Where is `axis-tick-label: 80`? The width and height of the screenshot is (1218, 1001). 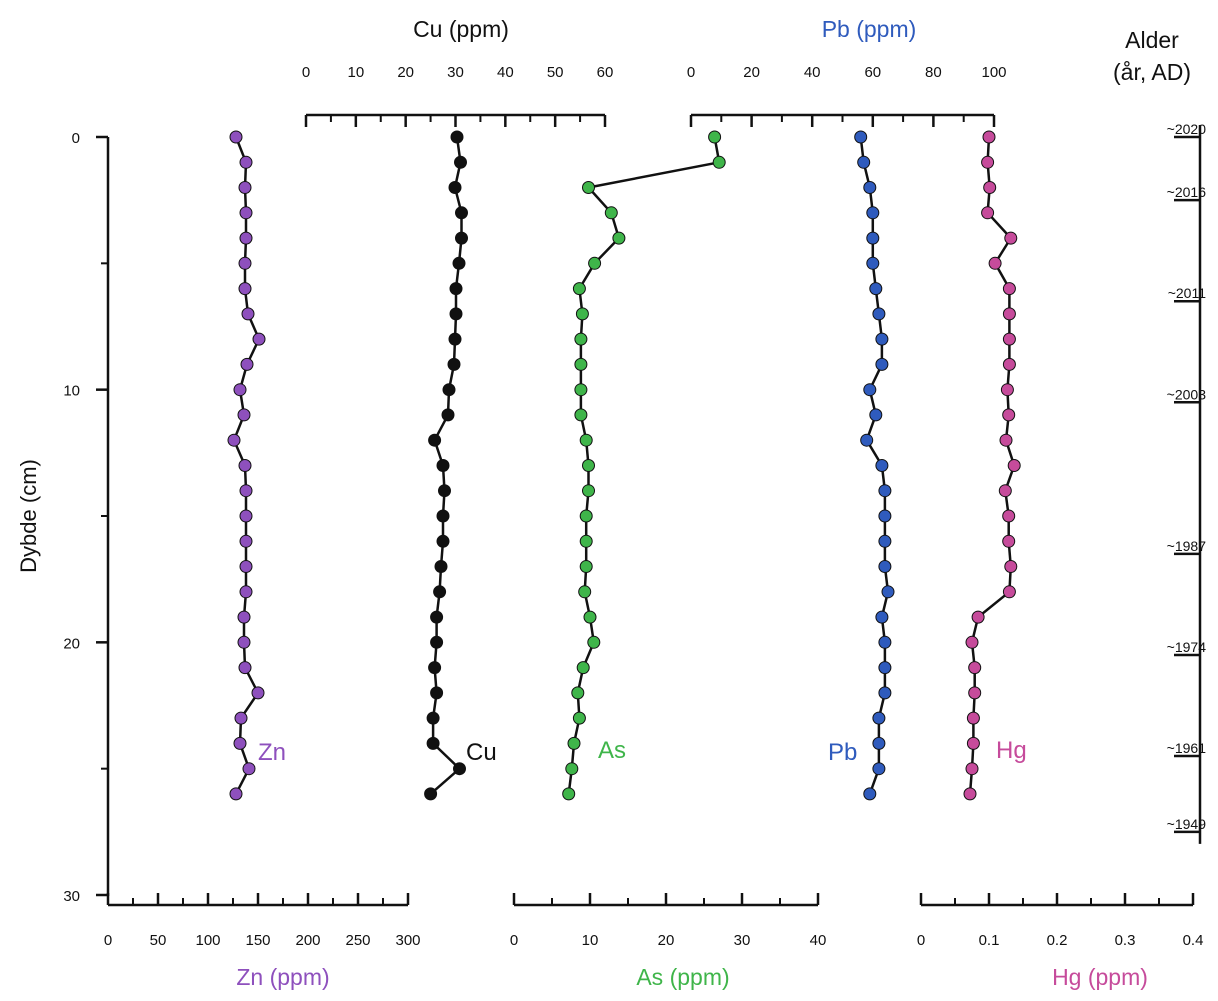 axis-tick-label: 80 is located at coordinates (933, 72).